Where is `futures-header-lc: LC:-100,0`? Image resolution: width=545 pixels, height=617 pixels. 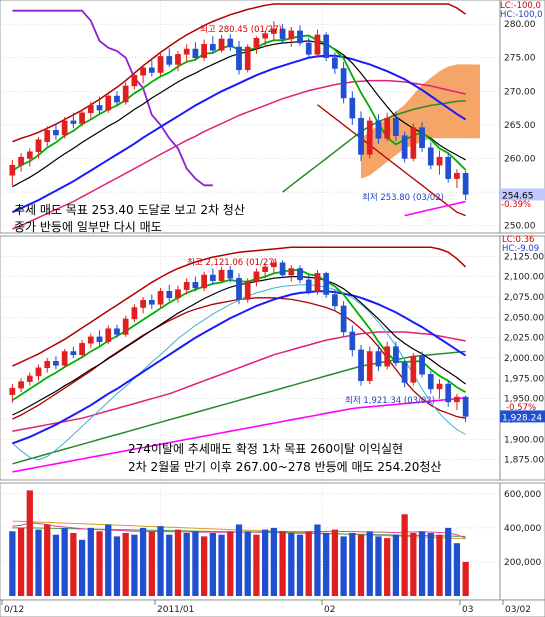 futures-header-lc: LC:-100,0 is located at coordinates (520, 6).